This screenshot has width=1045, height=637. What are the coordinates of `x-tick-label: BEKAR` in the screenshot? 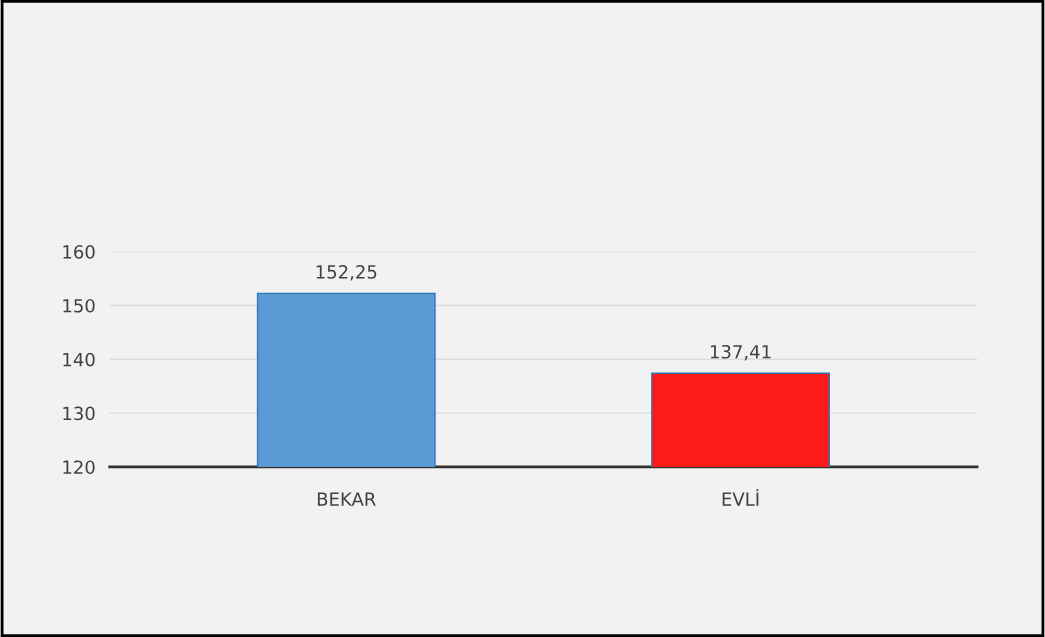 It's located at (346, 499).